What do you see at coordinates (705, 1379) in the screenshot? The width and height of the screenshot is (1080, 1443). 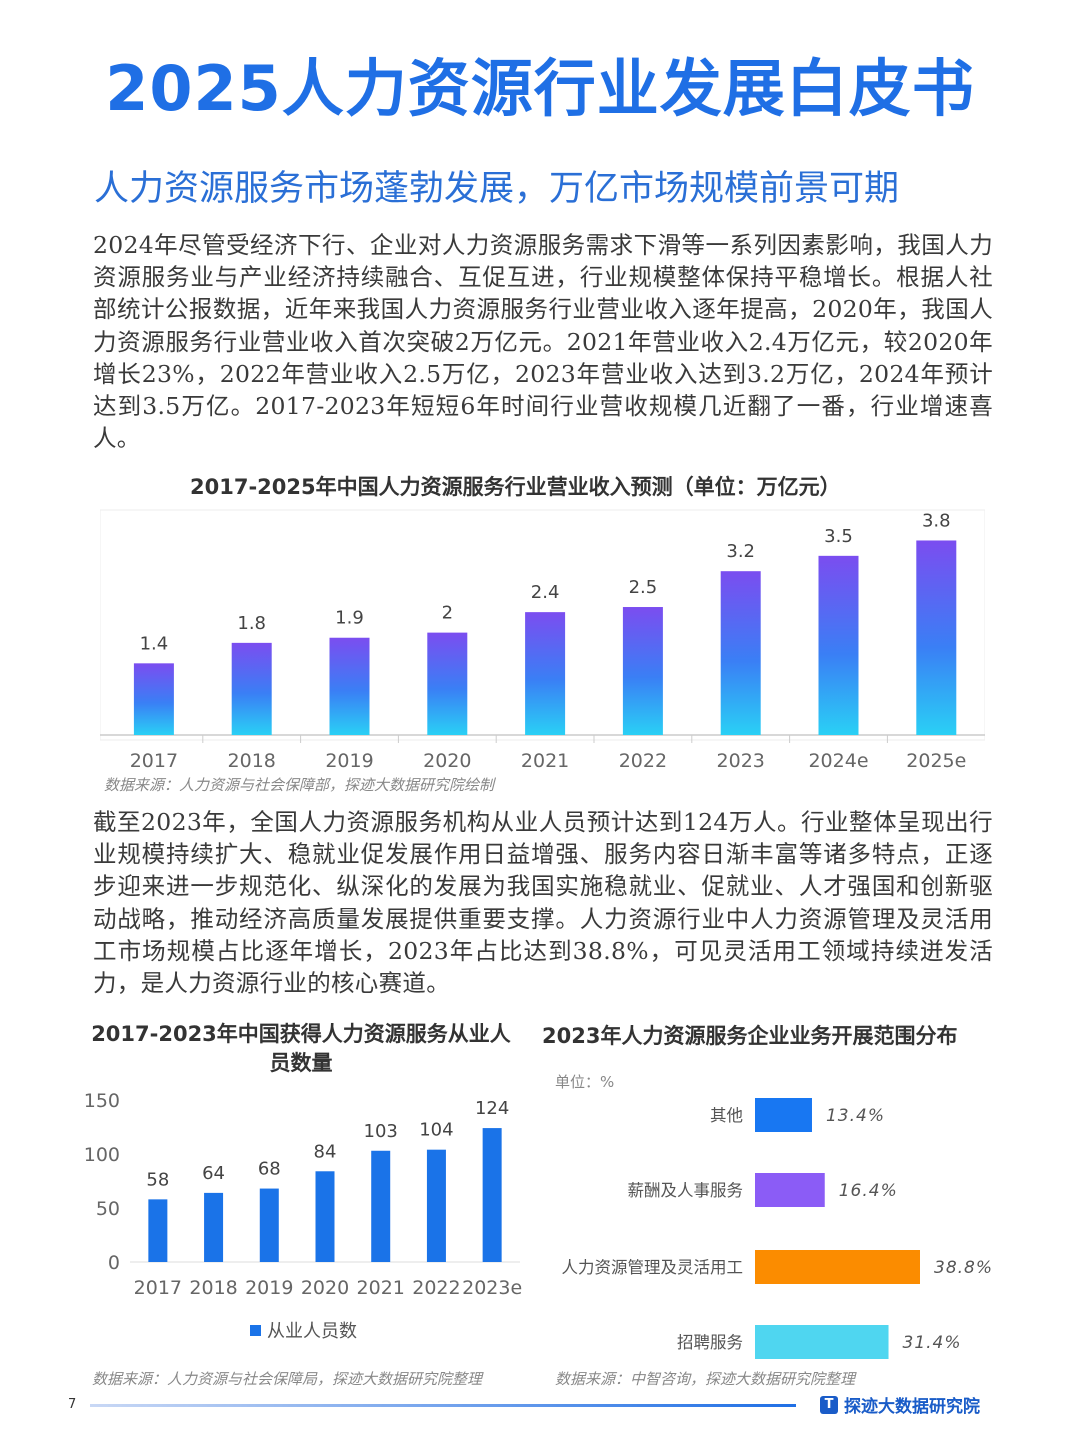 I see `distribution-chart-source: 数据来源：中智咨询，探迹大数据研究院整理` at bounding box center [705, 1379].